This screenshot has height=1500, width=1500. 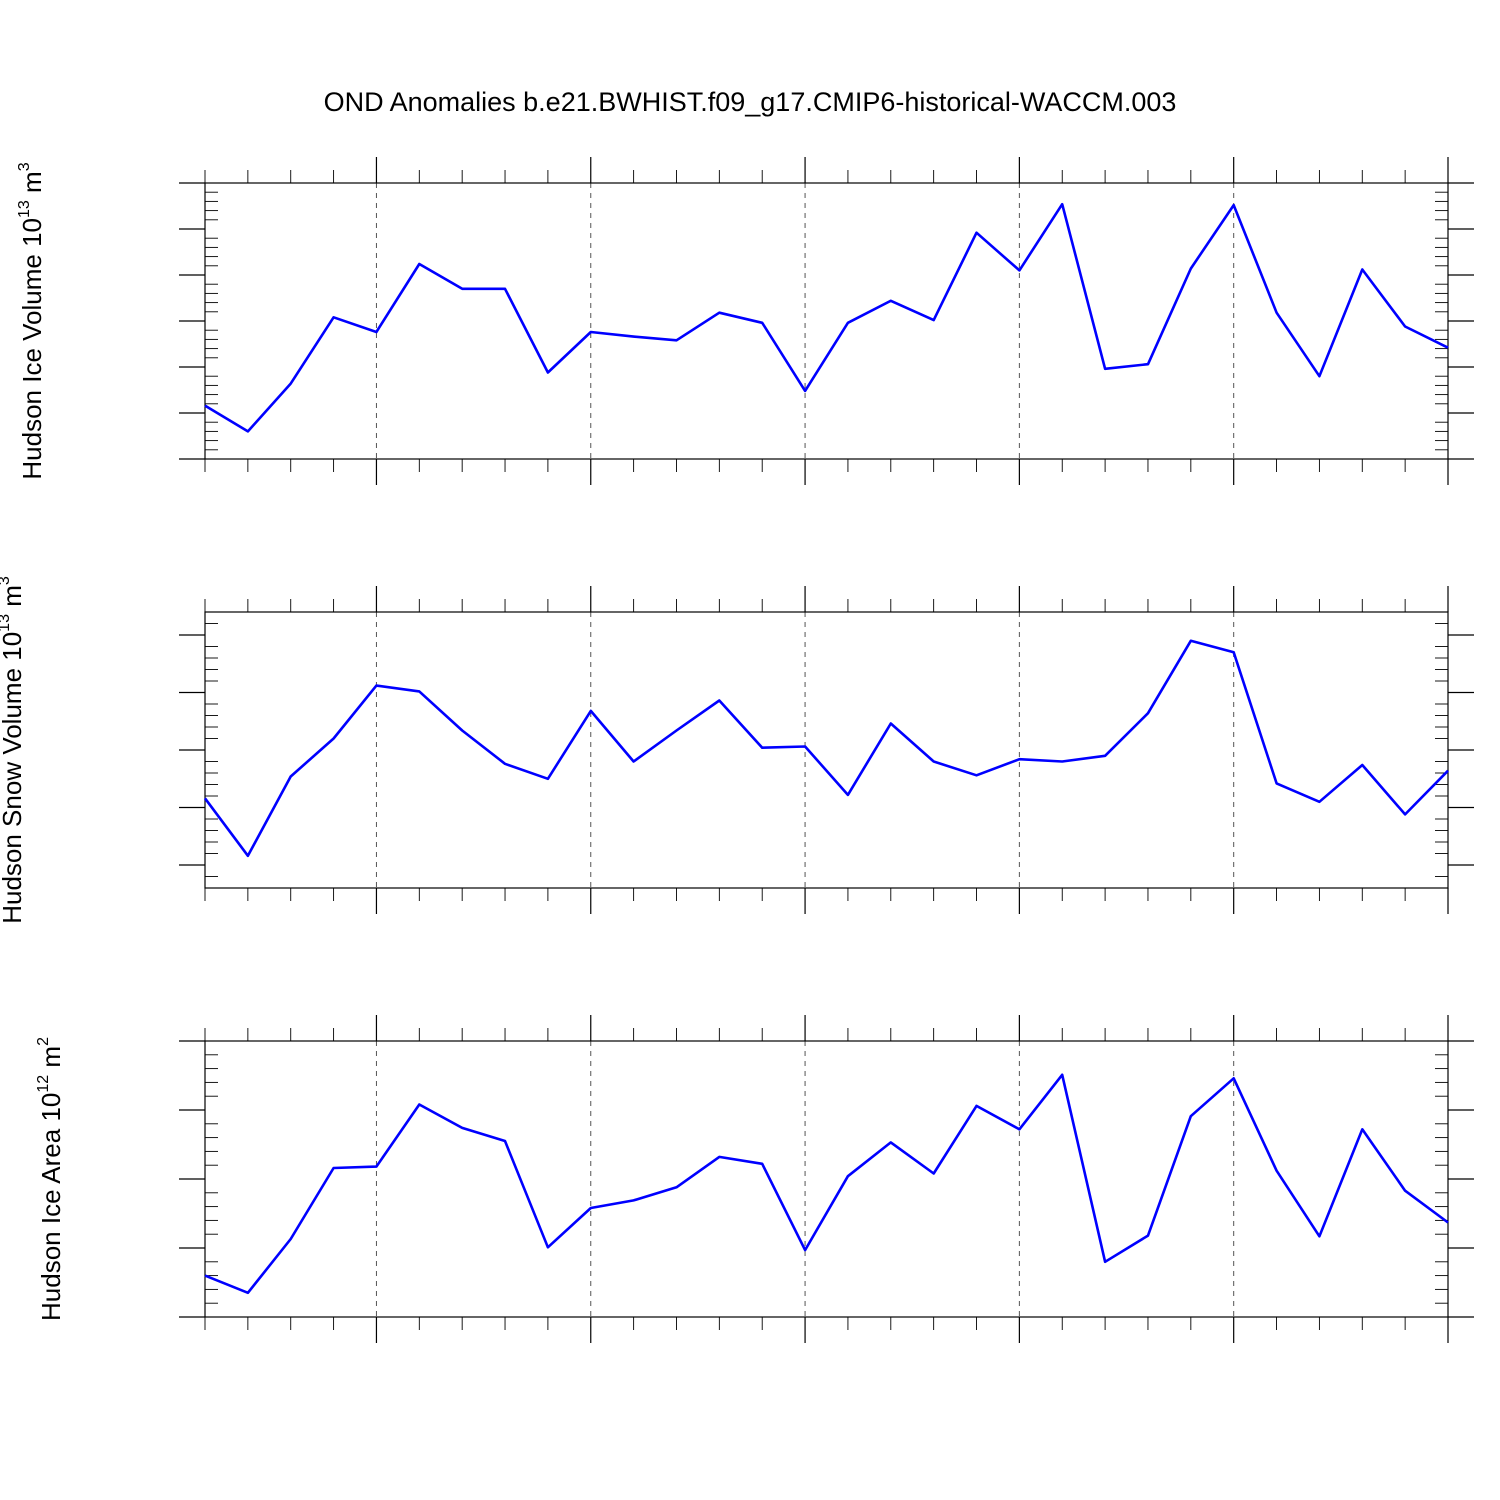 I want to click on y-axis-title: Hudson Ice Area 1012 m2, so click(x=50, y=1179).